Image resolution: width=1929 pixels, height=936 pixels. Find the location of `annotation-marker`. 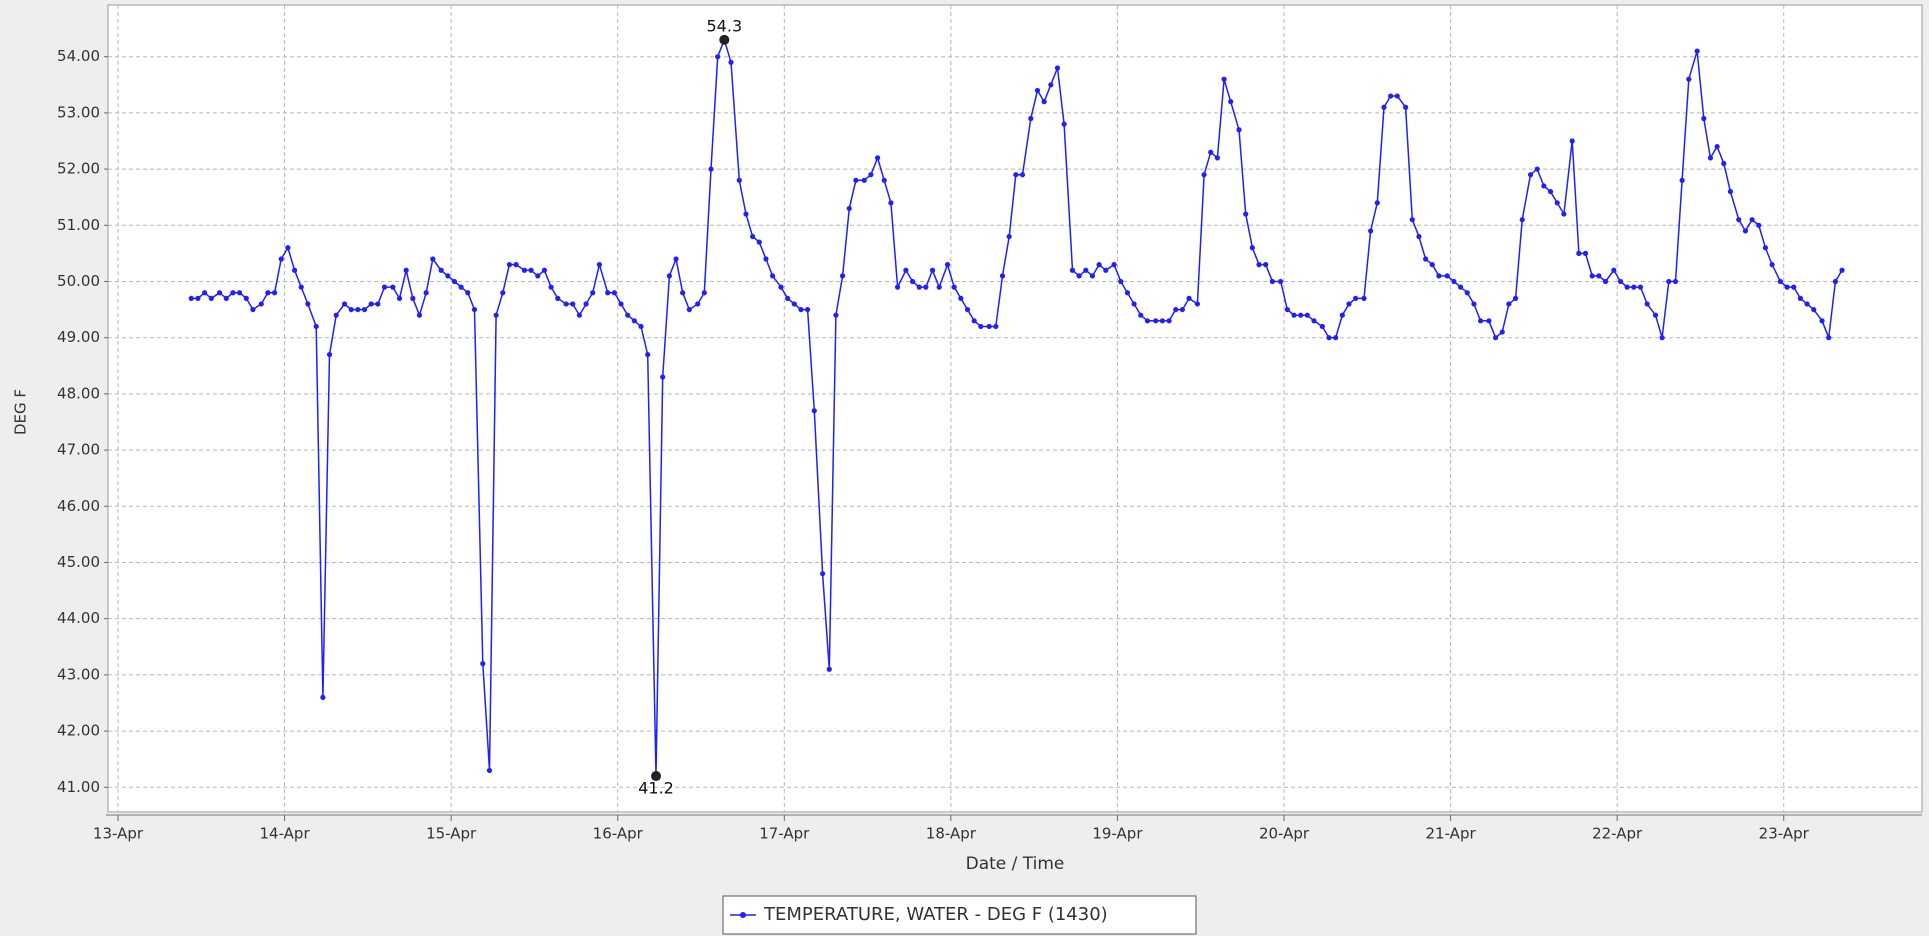

annotation-marker is located at coordinates (656, 776).